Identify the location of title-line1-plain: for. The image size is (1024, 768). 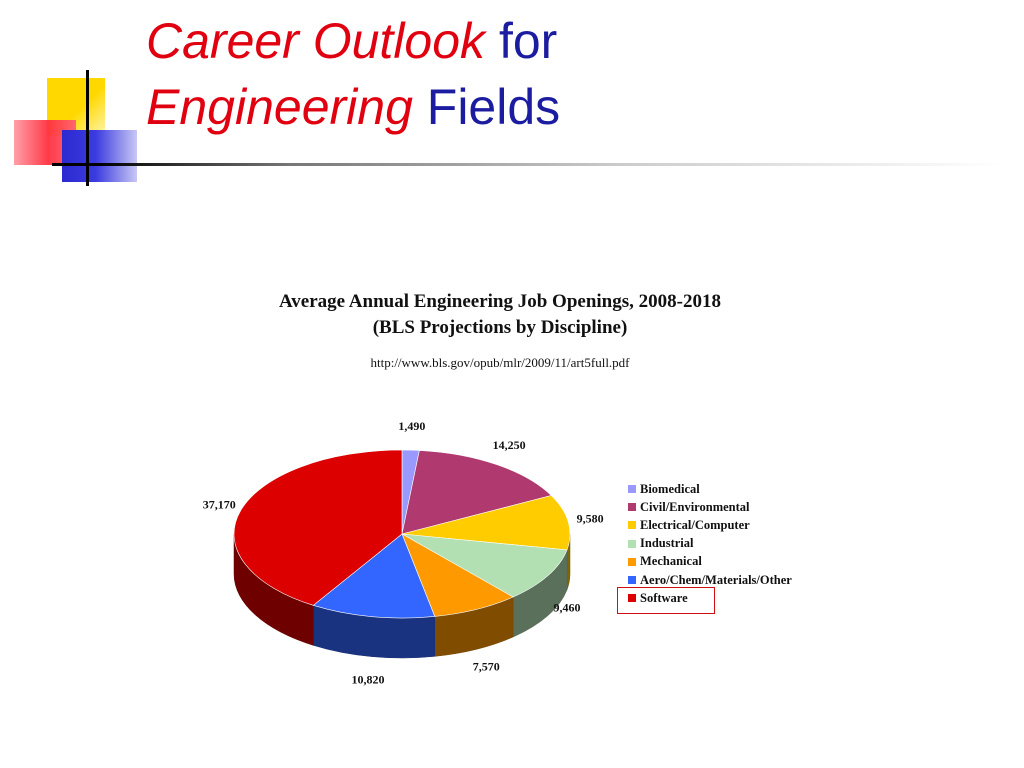
(528, 41).